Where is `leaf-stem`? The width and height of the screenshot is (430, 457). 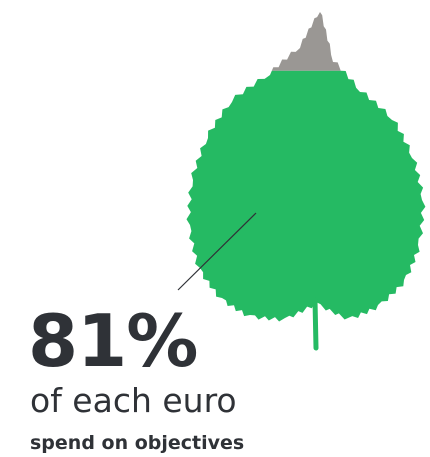
leaf-stem is located at coordinates (315, 324).